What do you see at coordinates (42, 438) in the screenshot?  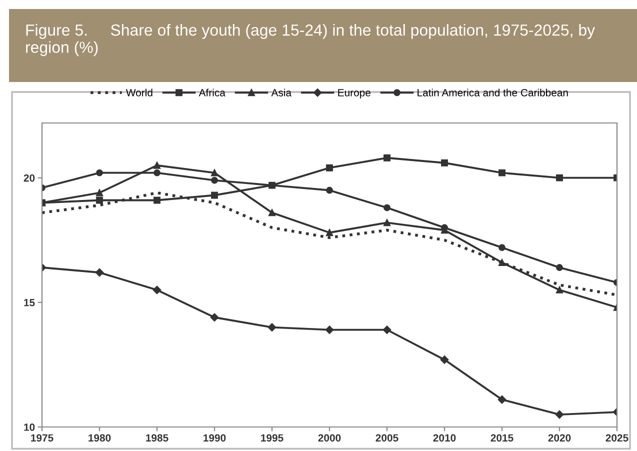 I see `x-tick-label: 1975` at bounding box center [42, 438].